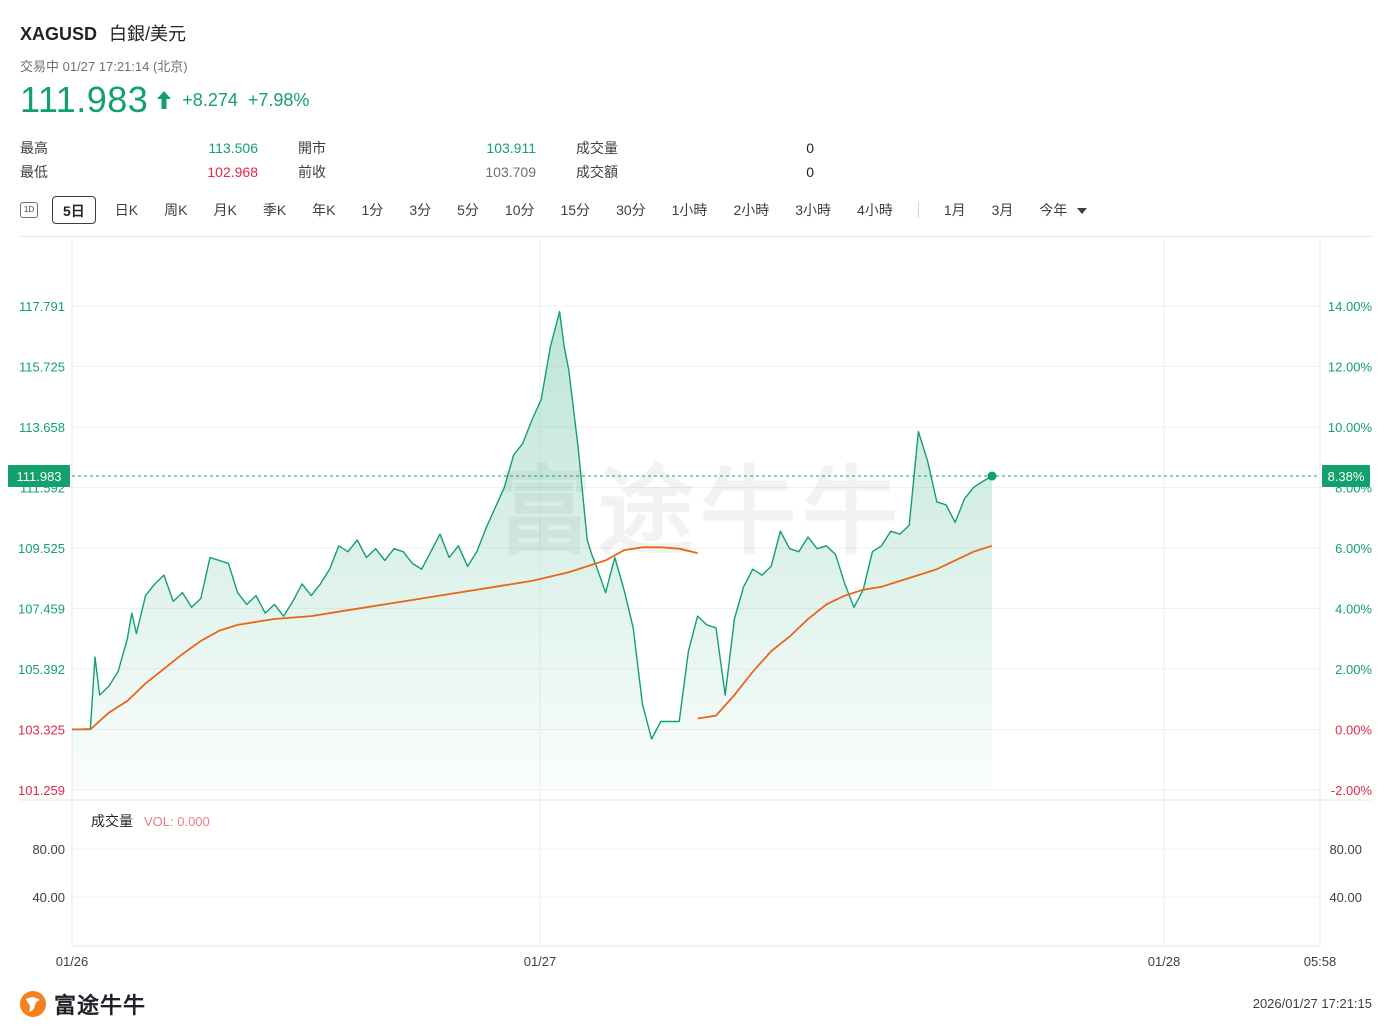 The width and height of the screenshot is (1392, 1036). I want to click on header-divider, so click(696, 236).